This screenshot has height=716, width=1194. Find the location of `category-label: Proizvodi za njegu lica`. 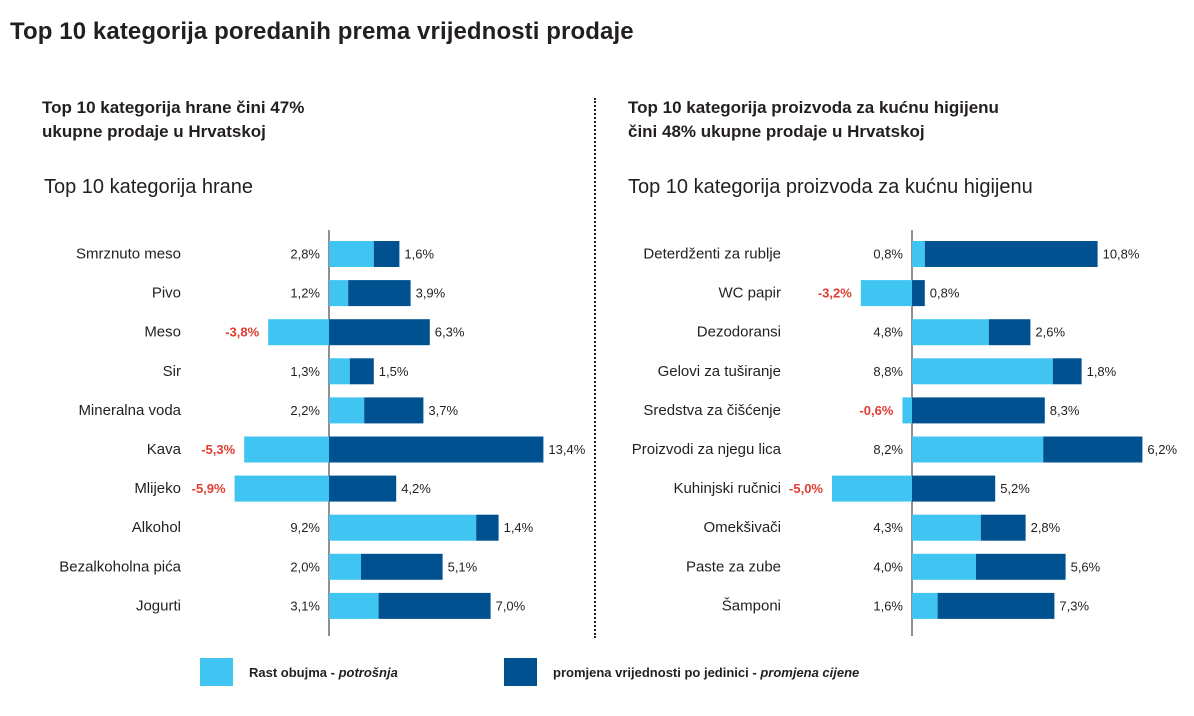

category-label: Proizvodi za njegu lica is located at coordinates (707, 449).